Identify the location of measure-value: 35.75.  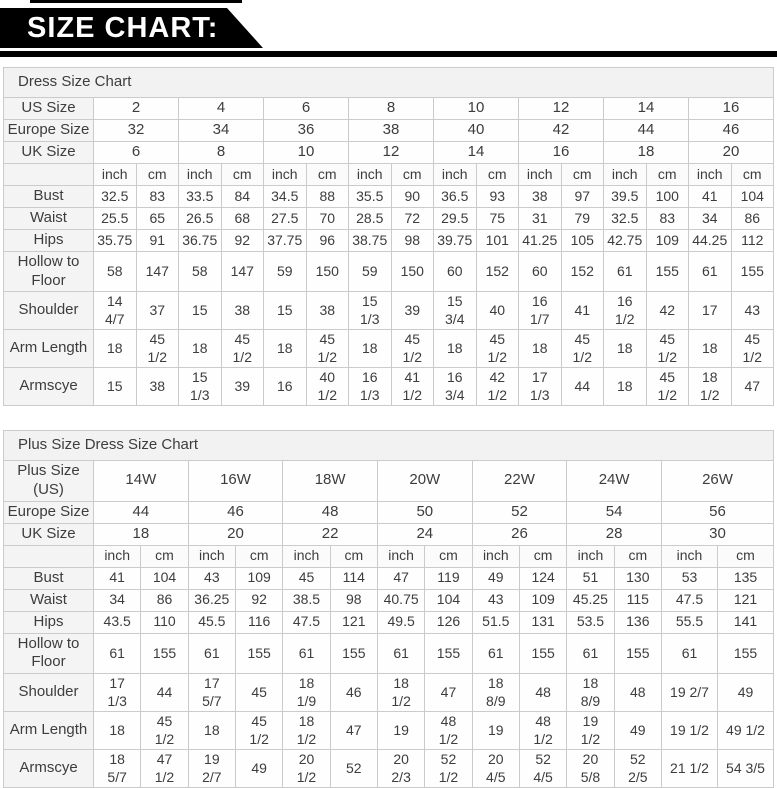
(115, 240).